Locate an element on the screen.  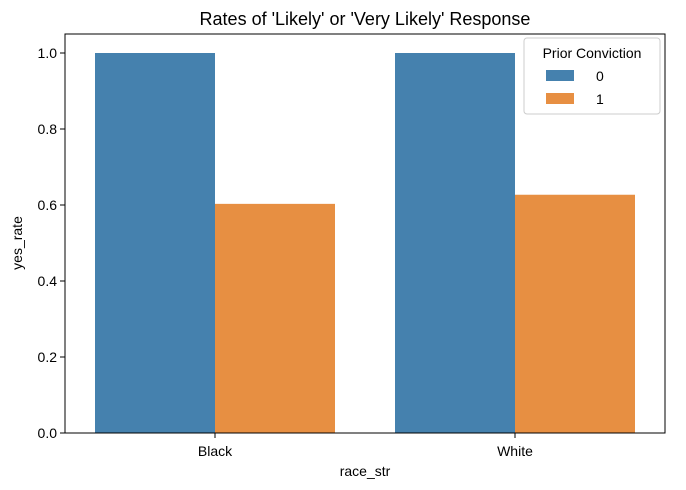
y-tick-label: 0.8 is located at coordinates (48, 129).